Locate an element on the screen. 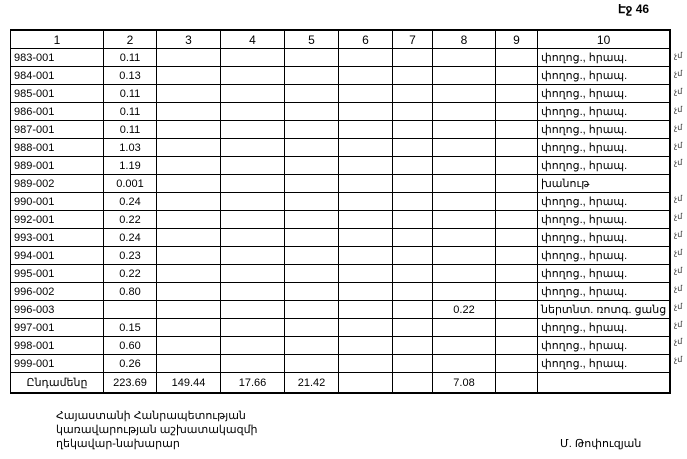 The image size is (687, 459). row-code: 984-001 is located at coordinates (57, 75).